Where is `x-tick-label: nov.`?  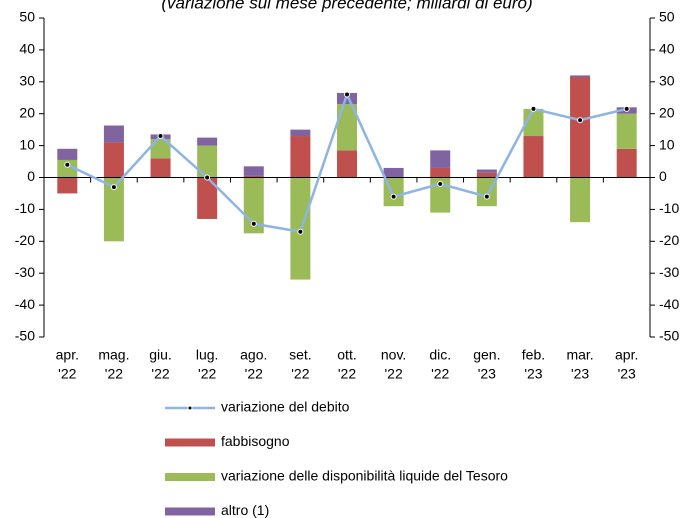
x-tick-label: nov. is located at coordinates (393, 355).